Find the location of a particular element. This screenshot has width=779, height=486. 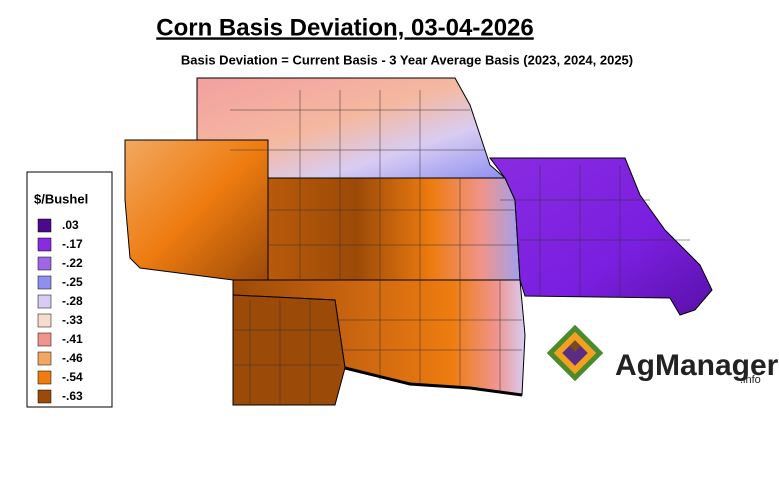

legend-label: -.63 is located at coordinates (72, 396).